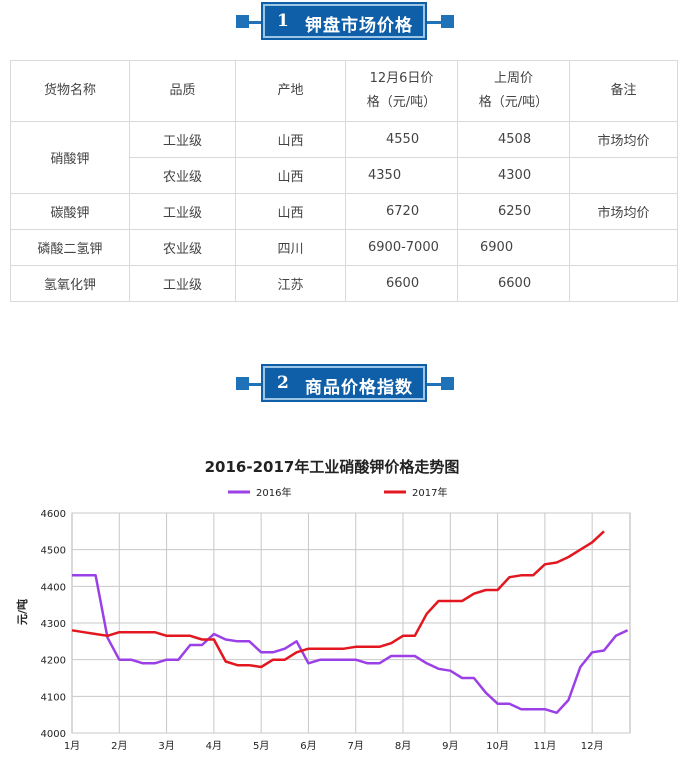  I want to click on cell-name: 氢氧化钾, so click(70, 283).